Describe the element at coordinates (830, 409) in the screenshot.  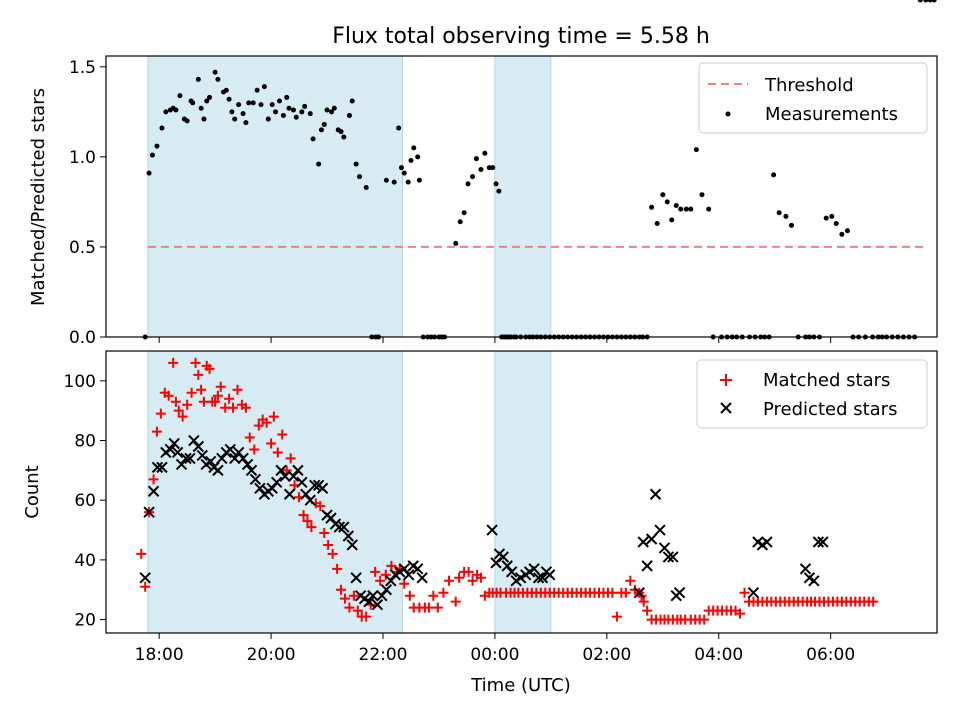
I see `legend-predicted-label: Predicted stars` at that location.